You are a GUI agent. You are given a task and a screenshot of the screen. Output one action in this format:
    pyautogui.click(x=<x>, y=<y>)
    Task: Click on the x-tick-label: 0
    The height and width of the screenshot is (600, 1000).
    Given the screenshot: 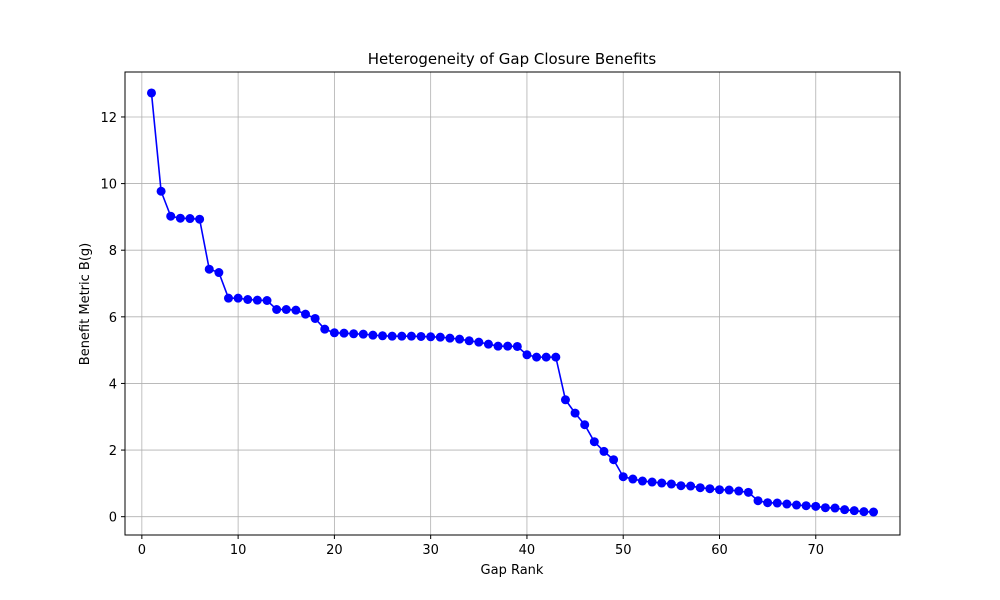 What is the action you would take?
    pyautogui.click(x=142, y=550)
    